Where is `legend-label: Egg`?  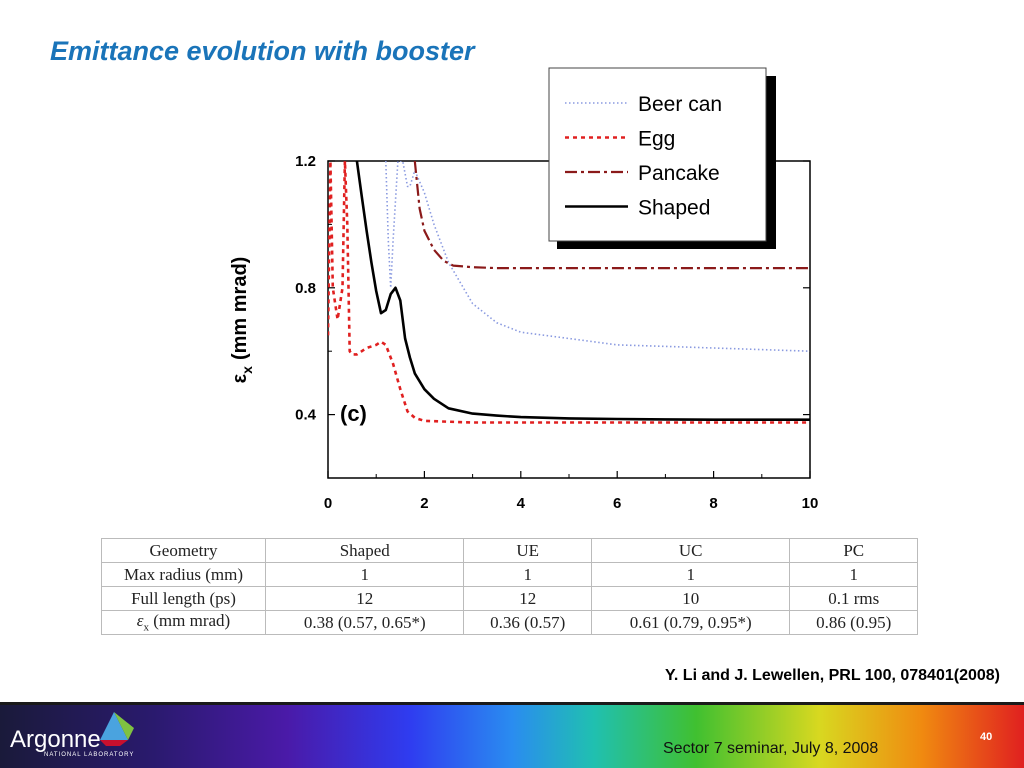
legend-label: Egg is located at coordinates (656, 139).